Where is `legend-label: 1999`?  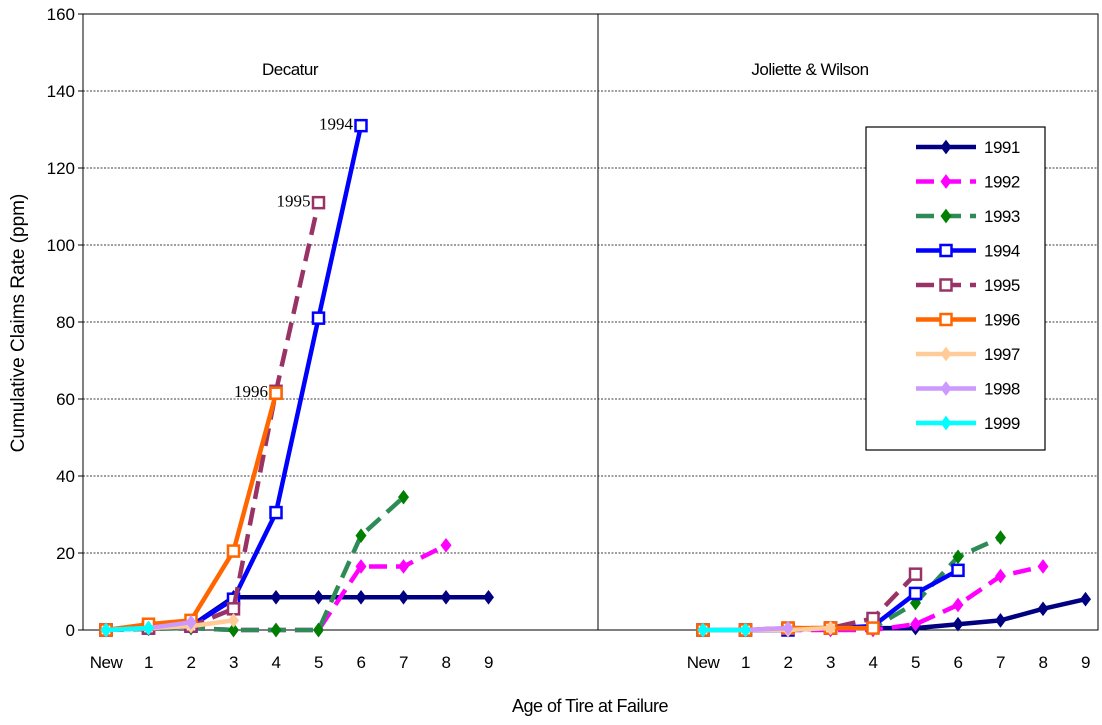 legend-label: 1999 is located at coordinates (1002, 423).